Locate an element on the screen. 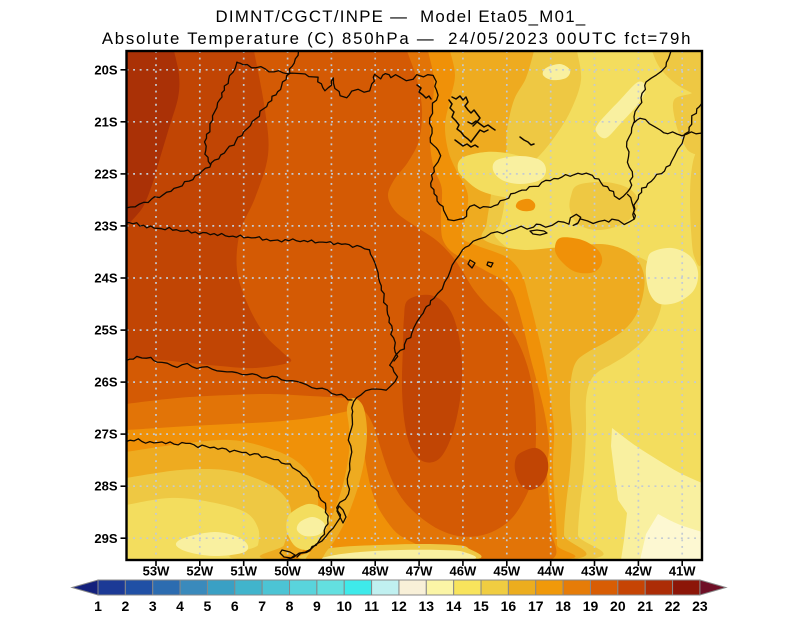  svg-text: 10 is located at coordinates (344, 606).